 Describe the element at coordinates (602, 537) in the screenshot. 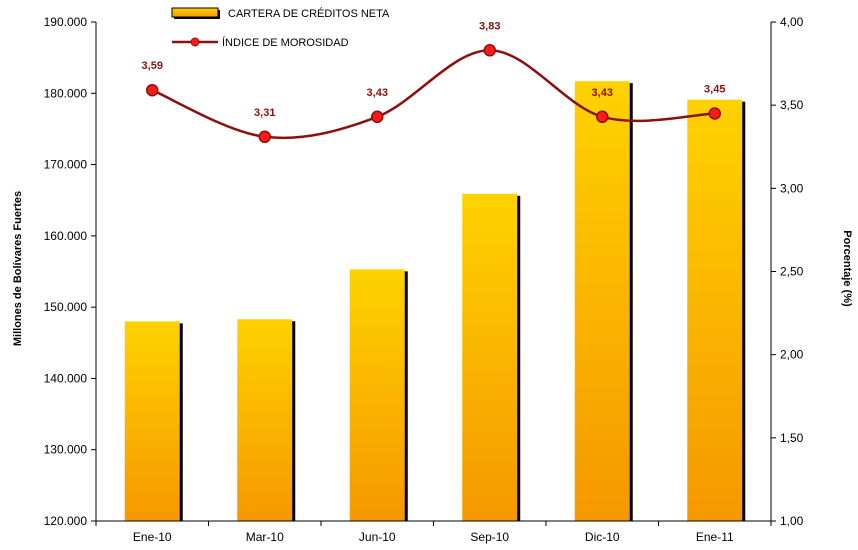

I see `x-tick-label: Dic-10` at that location.